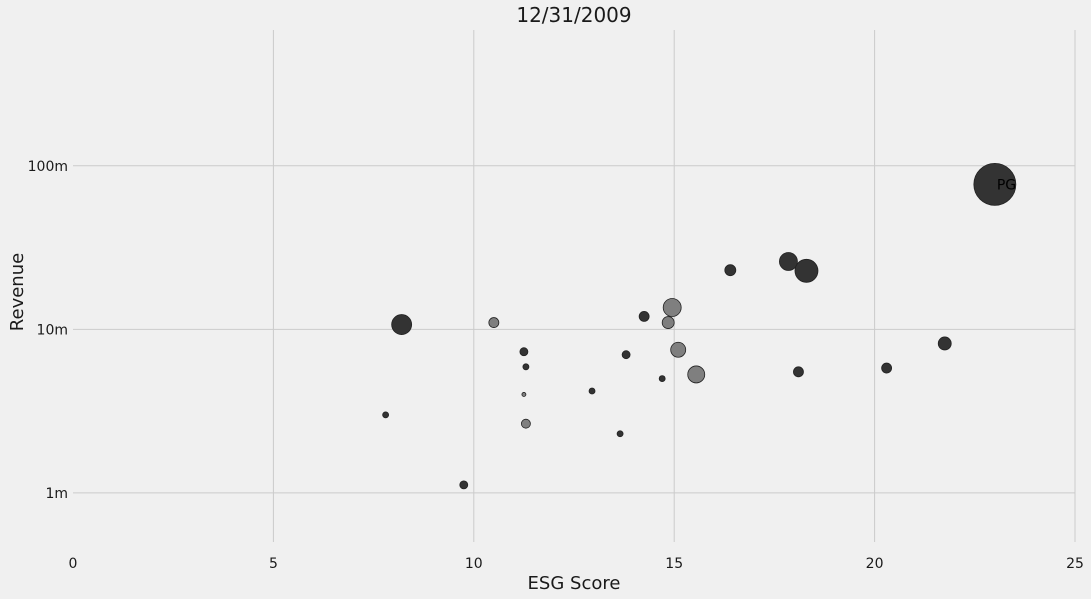 This screenshot has height=599, width=1091. What do you see at coordinates (273, 564) in the screenshot?
I see `x-tick-label: 5` at bounding box center [273, 564].